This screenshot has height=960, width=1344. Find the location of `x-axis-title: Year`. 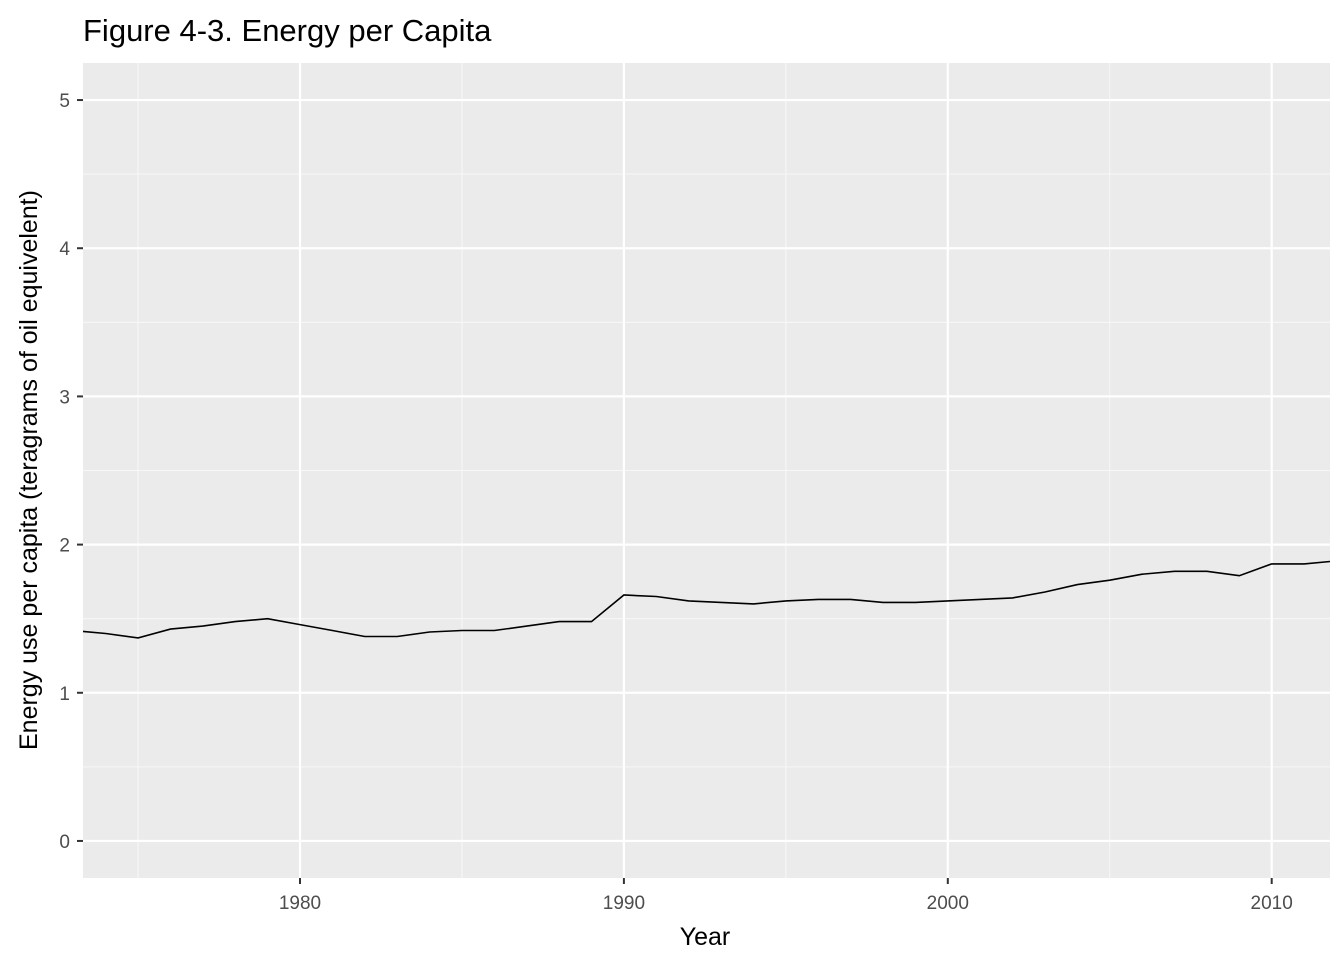

x-axis-title: Year is located at coordinates (705, 937).